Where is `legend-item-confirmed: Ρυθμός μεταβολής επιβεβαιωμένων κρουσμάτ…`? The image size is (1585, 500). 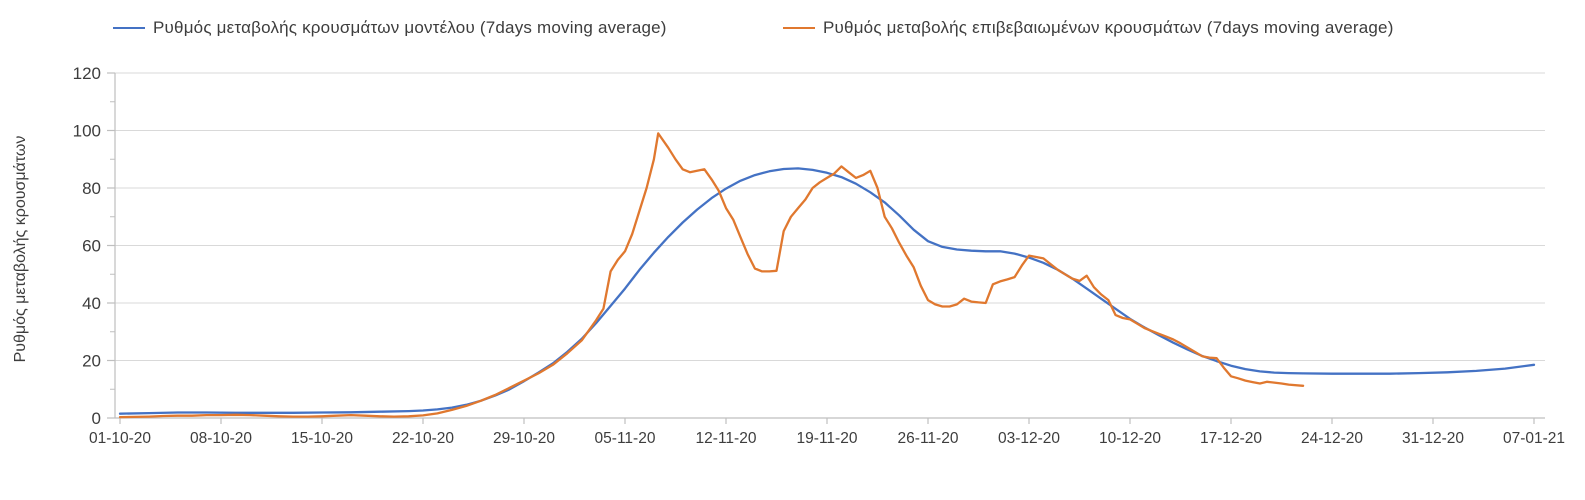
legend-item-confirmed: Ρυθμός μεταβολής επιβεβαιωμένων κρουσμάτ… is located at coordinates (1088, 28).